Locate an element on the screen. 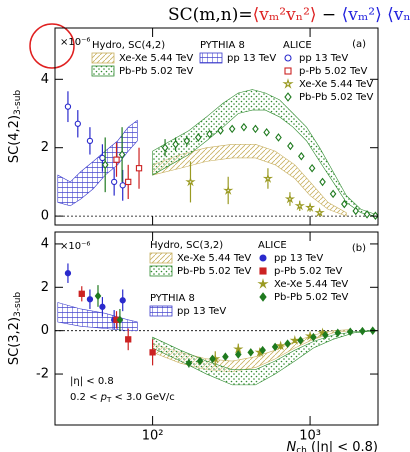 The width and height of the screenshot is (410, 452). formula: SC(m,n)=⟨vₘ²vₙ²⟩ − ⟨vₘ²⟩ ⟨vₙ²⟩ is located at coordinates (289, 15).